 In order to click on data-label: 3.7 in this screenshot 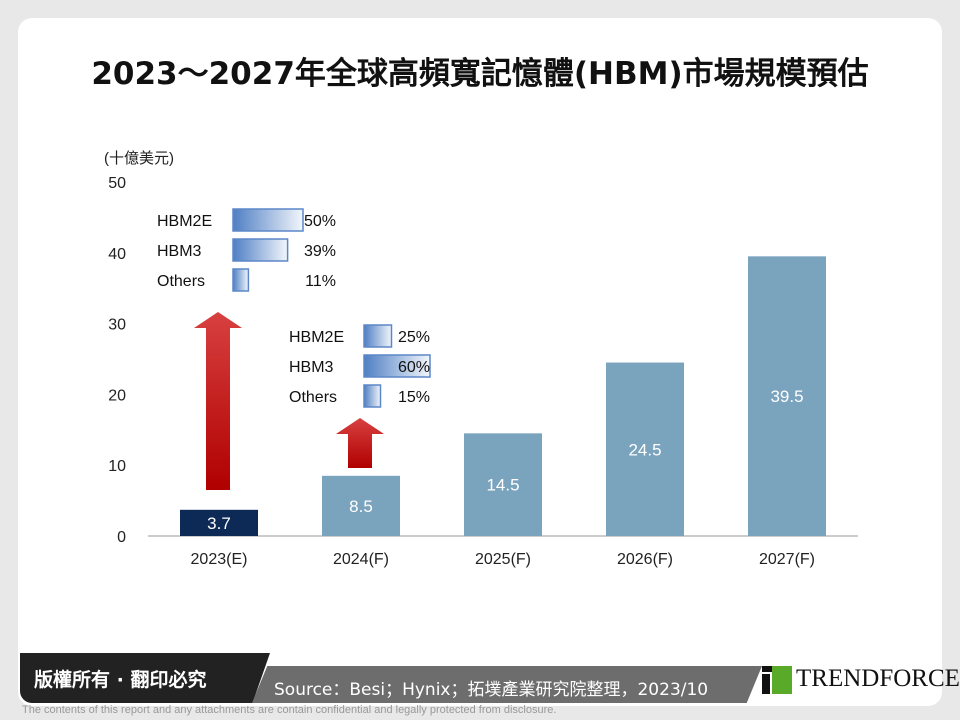, I will do `click(219, 523)`.